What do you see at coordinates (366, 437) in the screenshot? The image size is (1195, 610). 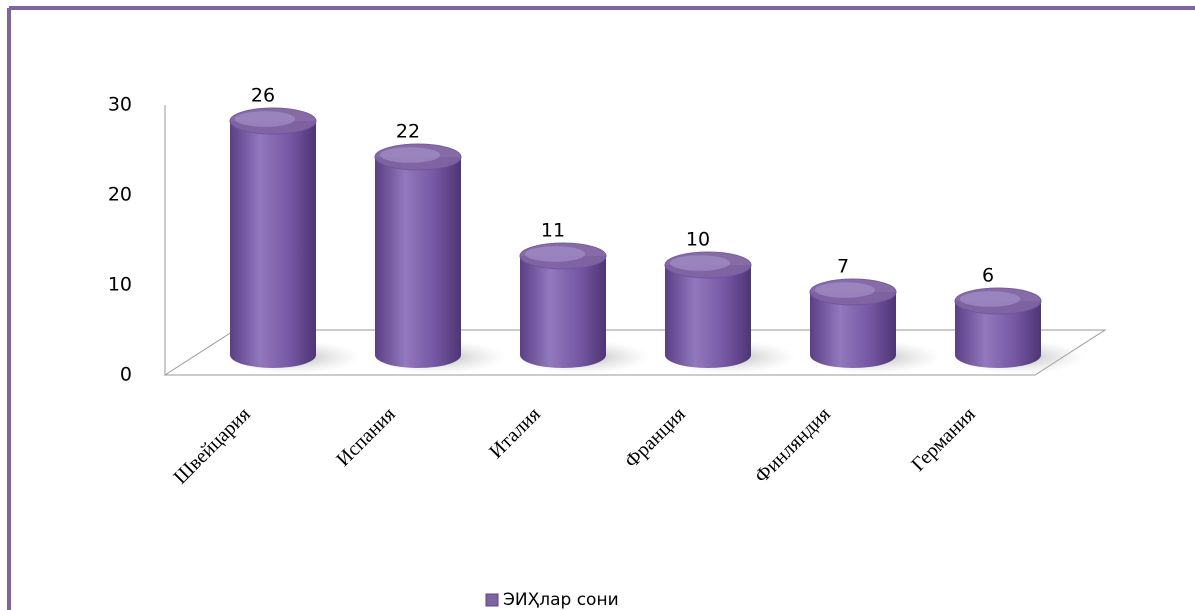 I see `x-tick-label: Испания` at bounding box center [366, 437].